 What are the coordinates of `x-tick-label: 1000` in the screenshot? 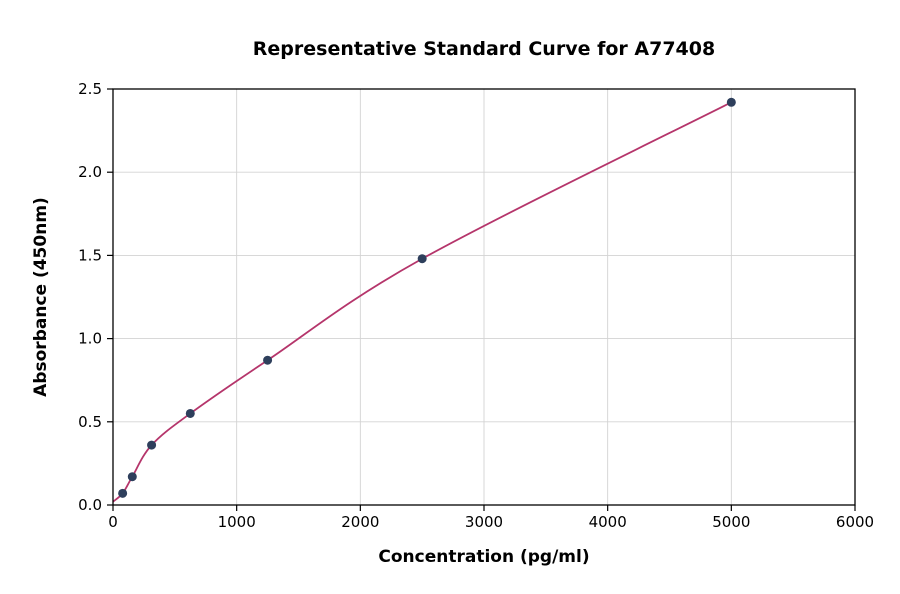 It's located at (237, 522).